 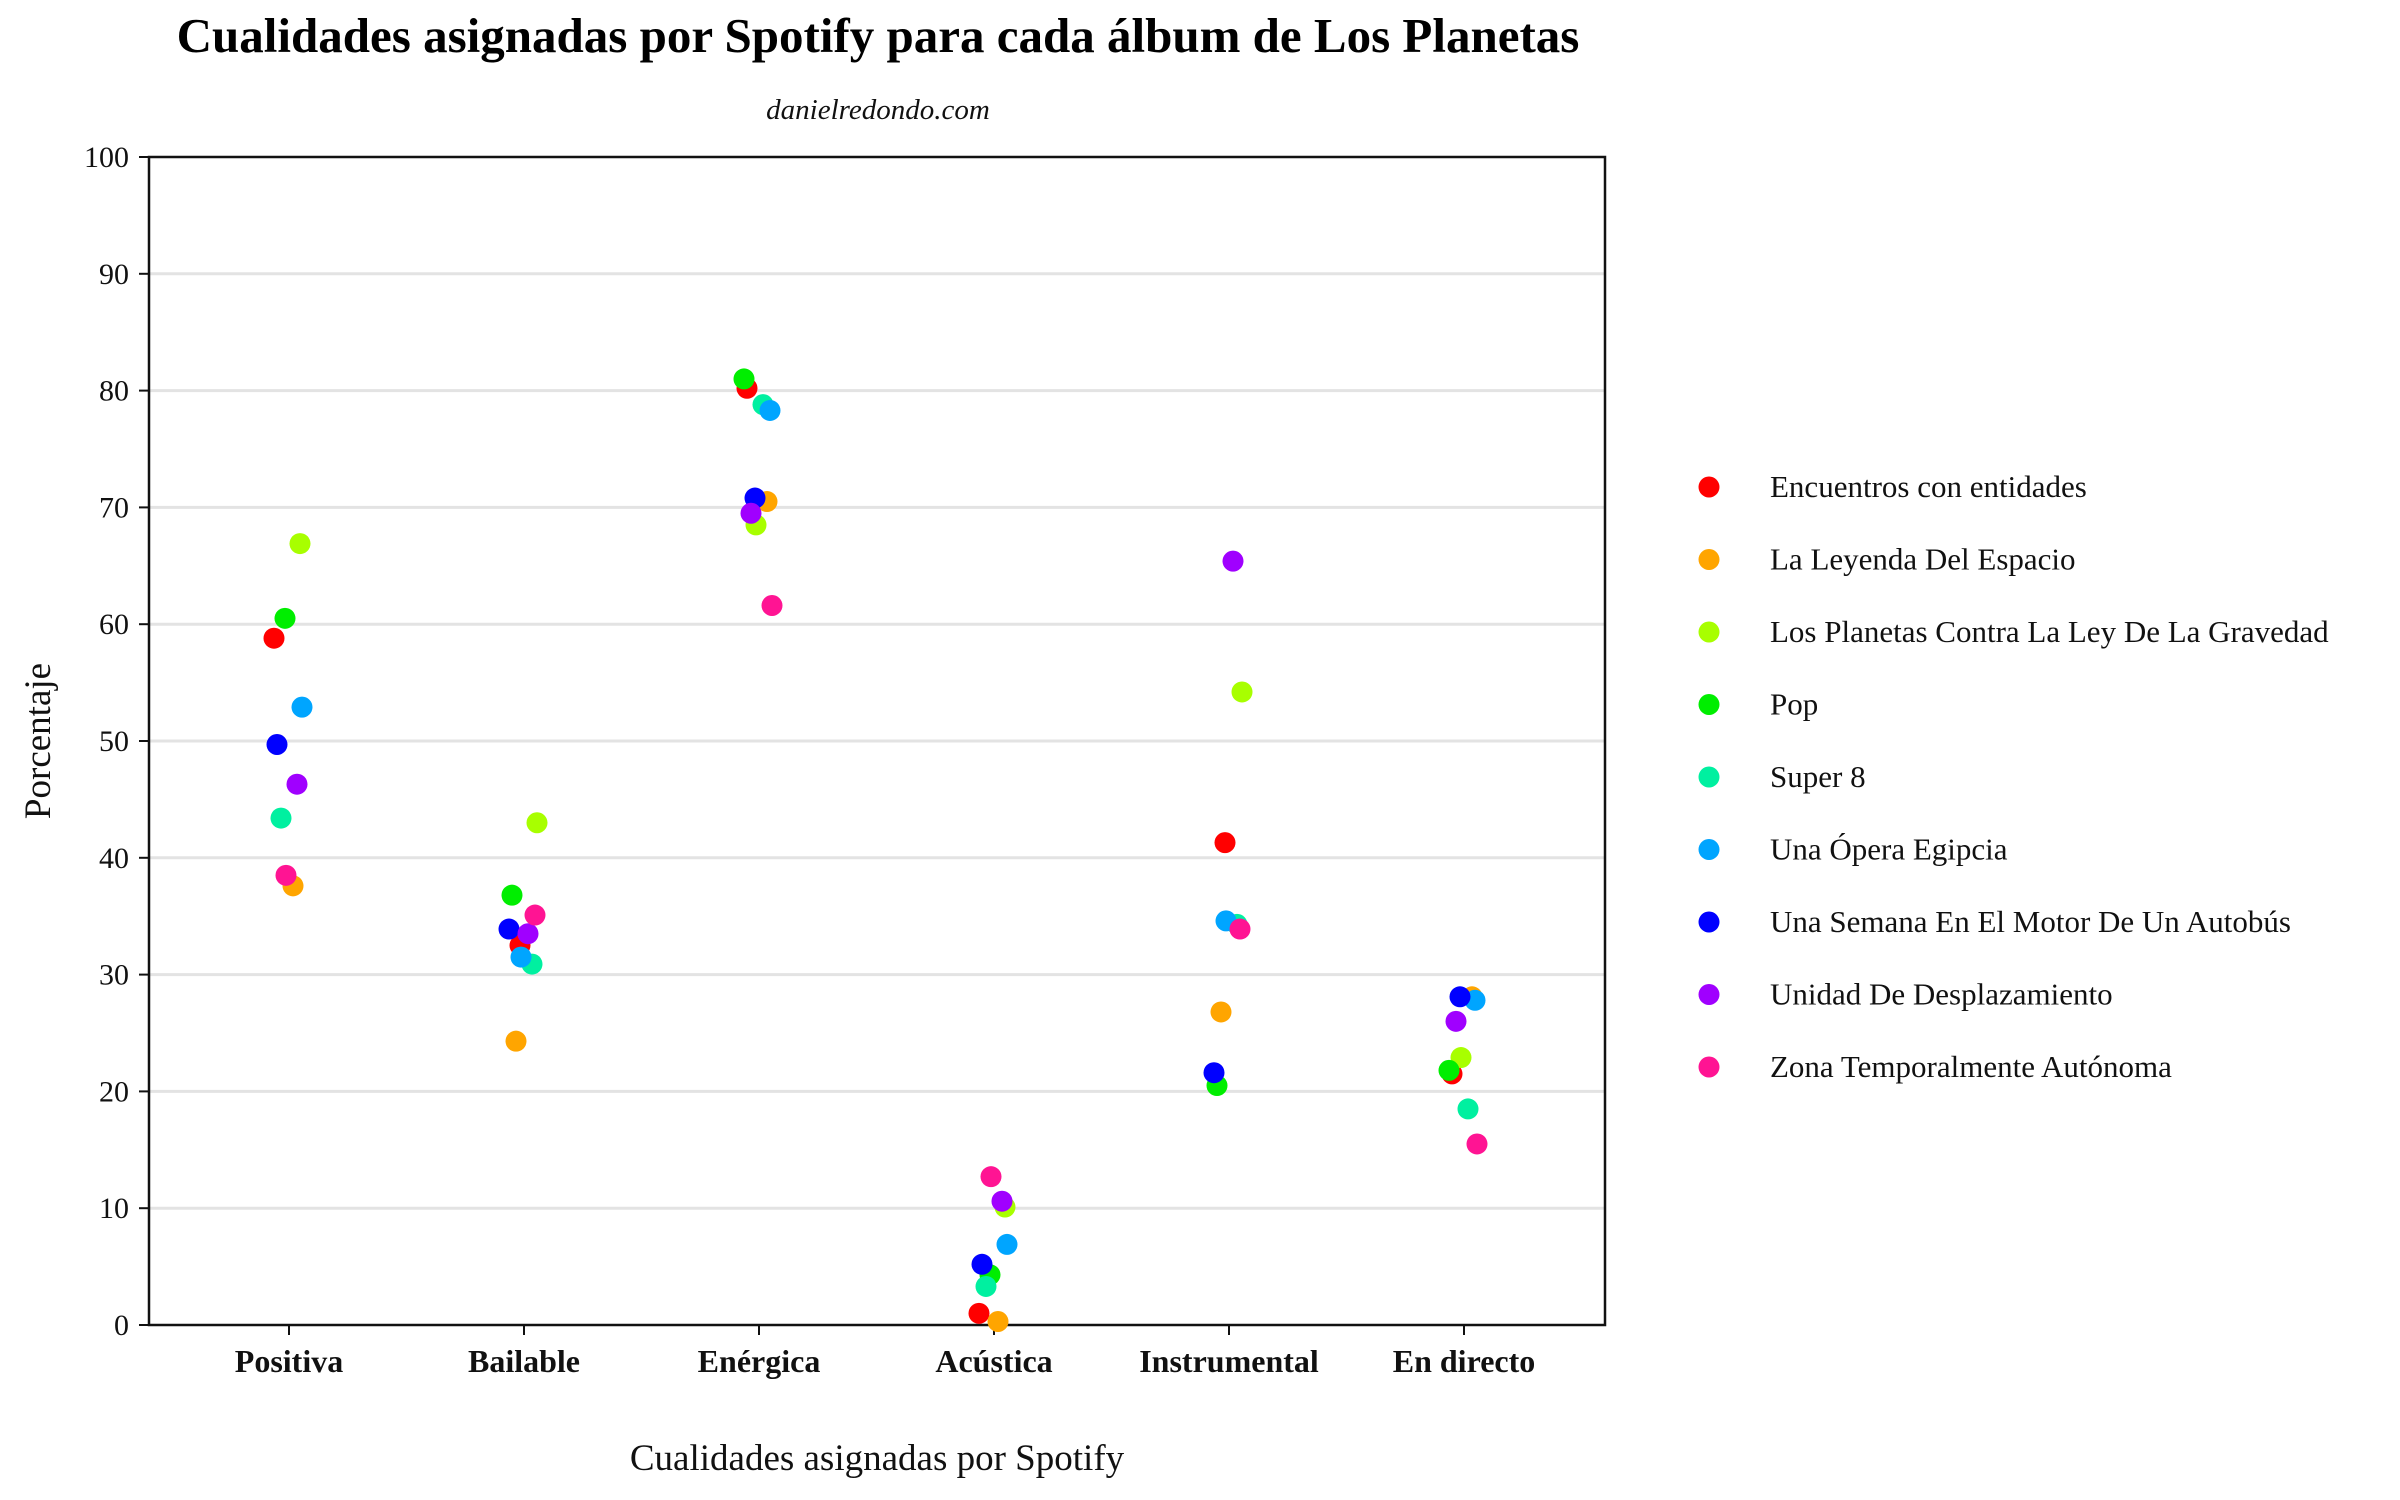 I want to click on y-tick-label: 30, so click(x=114, y=975).